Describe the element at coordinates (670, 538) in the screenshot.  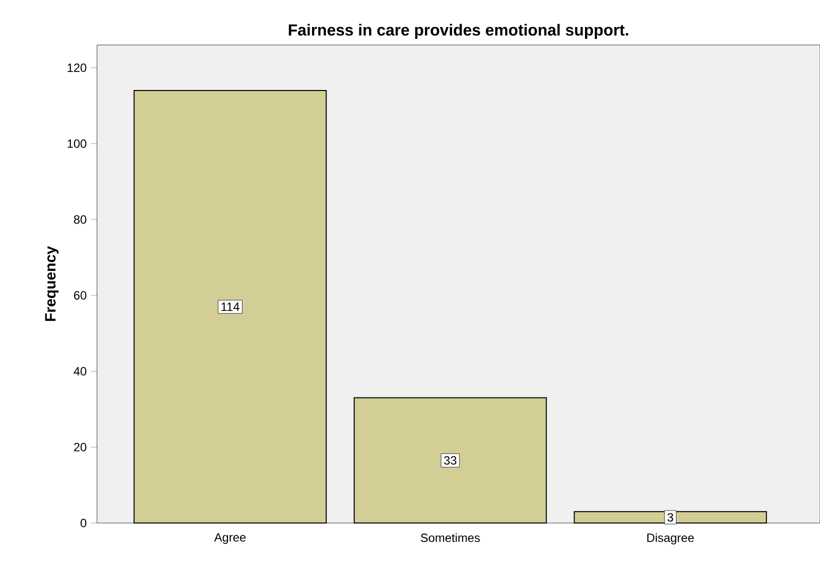
I see `x-tick-label: Disagree` at that location.